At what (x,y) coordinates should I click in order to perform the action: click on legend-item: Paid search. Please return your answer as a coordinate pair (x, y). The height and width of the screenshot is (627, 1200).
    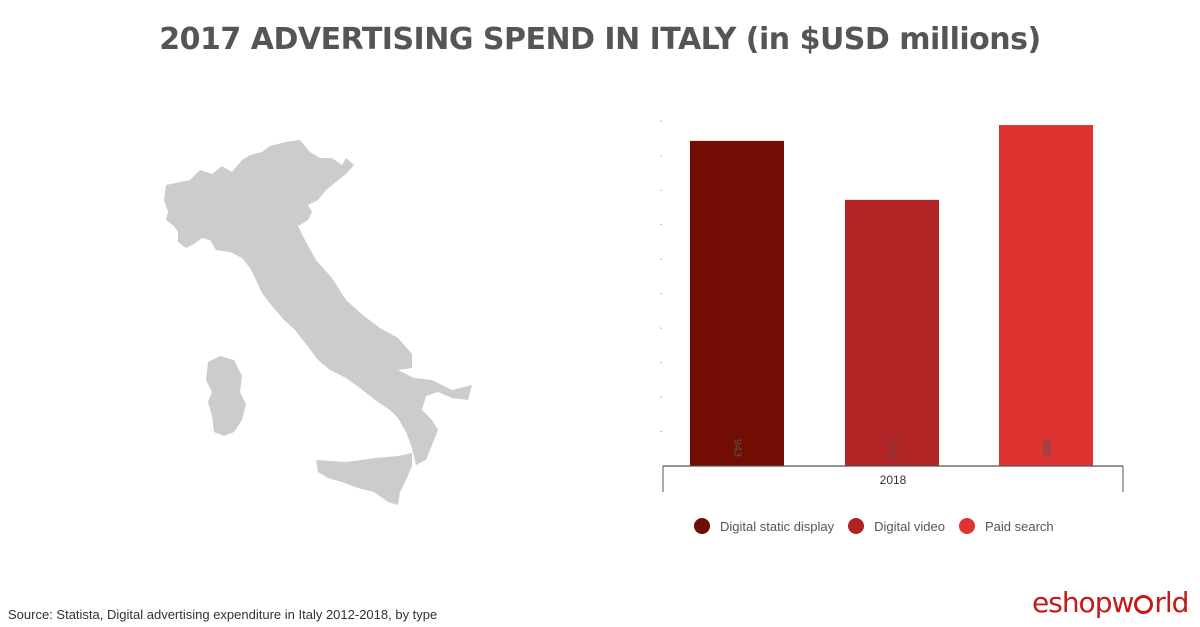
    Looking at the image, I should click on (1006, 526).